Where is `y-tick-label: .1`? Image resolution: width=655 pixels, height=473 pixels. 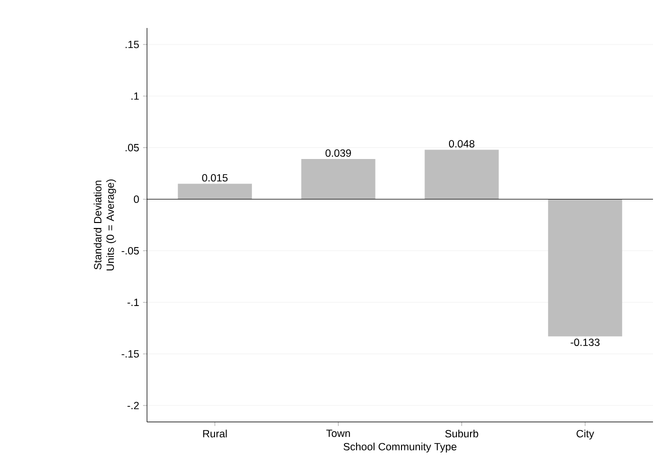 y-tick-label: .1 is located at coordinates (135, 96).